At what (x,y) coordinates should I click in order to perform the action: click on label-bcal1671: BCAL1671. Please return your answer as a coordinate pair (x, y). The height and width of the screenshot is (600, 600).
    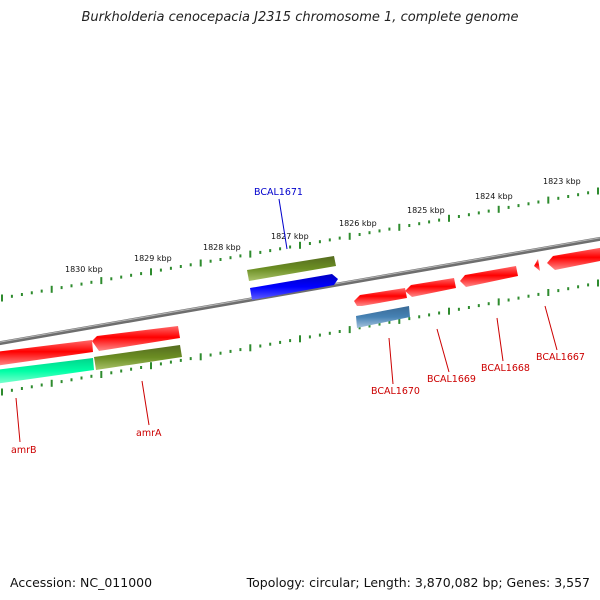
    Looking at the image, I should click on (278, 192).